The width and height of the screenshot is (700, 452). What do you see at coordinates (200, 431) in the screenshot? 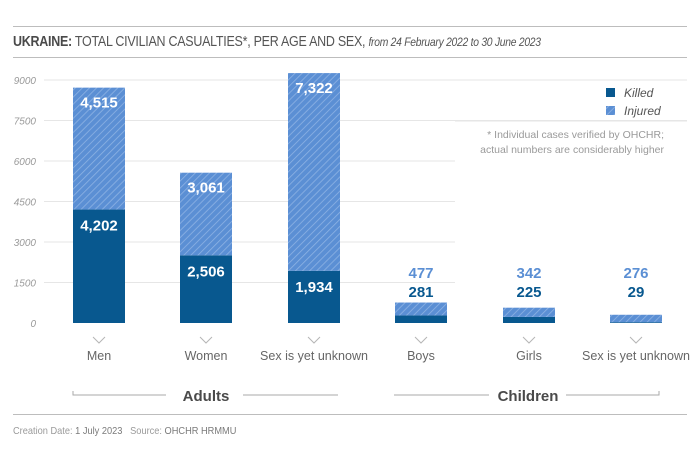
I see `source-value: OHCHR HRMMU` at bounding box center [200, 431].